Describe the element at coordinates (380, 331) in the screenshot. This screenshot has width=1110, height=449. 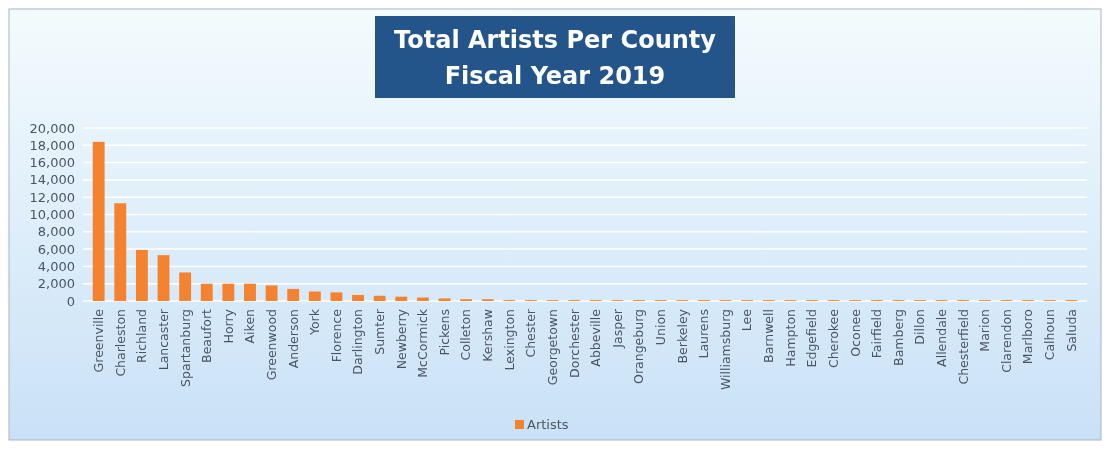
I see `x-tick-label: Sumter` at that location.